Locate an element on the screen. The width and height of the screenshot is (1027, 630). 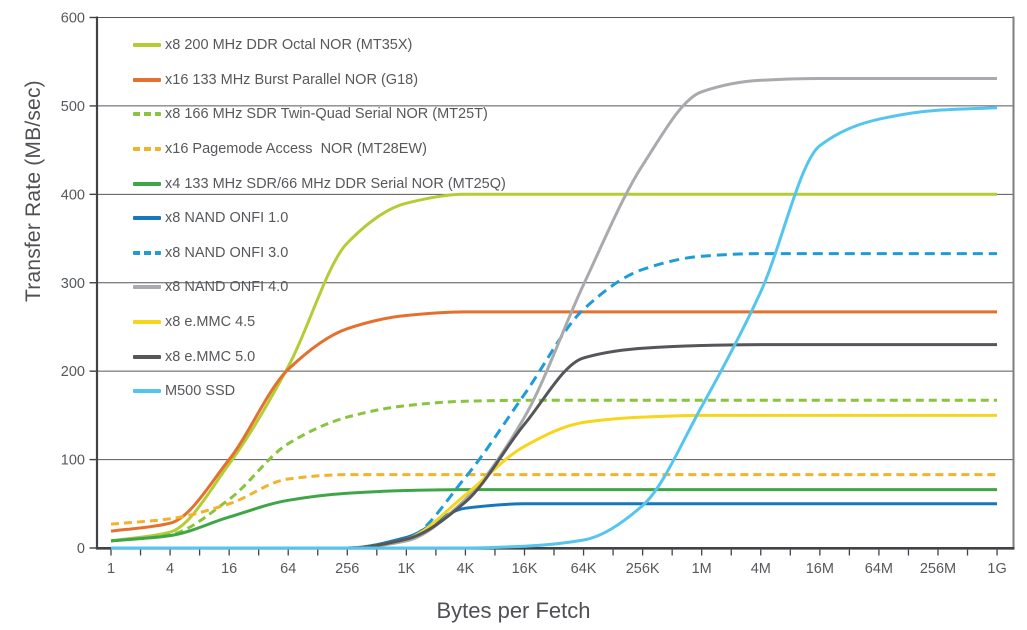
x-tick-label-4: 4 is located at coordinates (170, 569).